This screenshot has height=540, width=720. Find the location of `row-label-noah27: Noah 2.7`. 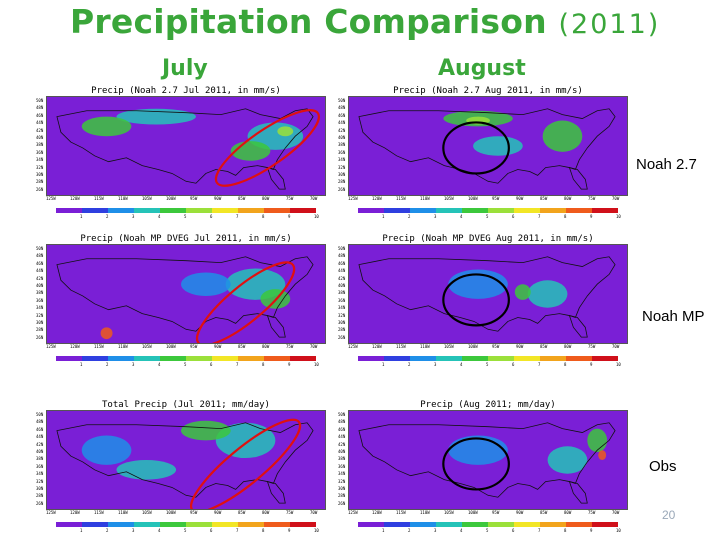

row-label-noah27: Noah 2.7 is located at coordinates (666, 164).